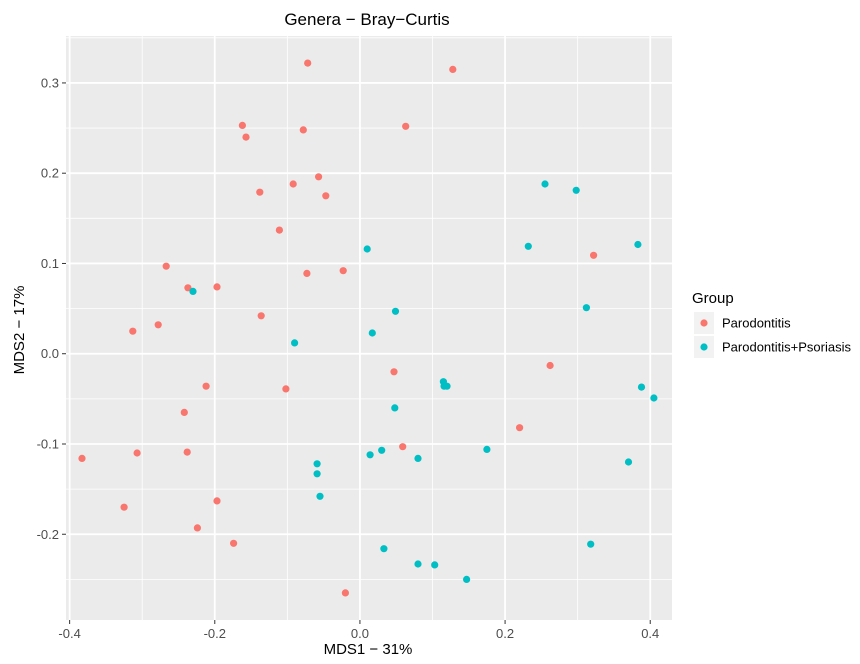  What do you see at coordinates (50, 263) in the screenshot?
I see `y-tick-label: 0.1` at bounding box center [50, 263].